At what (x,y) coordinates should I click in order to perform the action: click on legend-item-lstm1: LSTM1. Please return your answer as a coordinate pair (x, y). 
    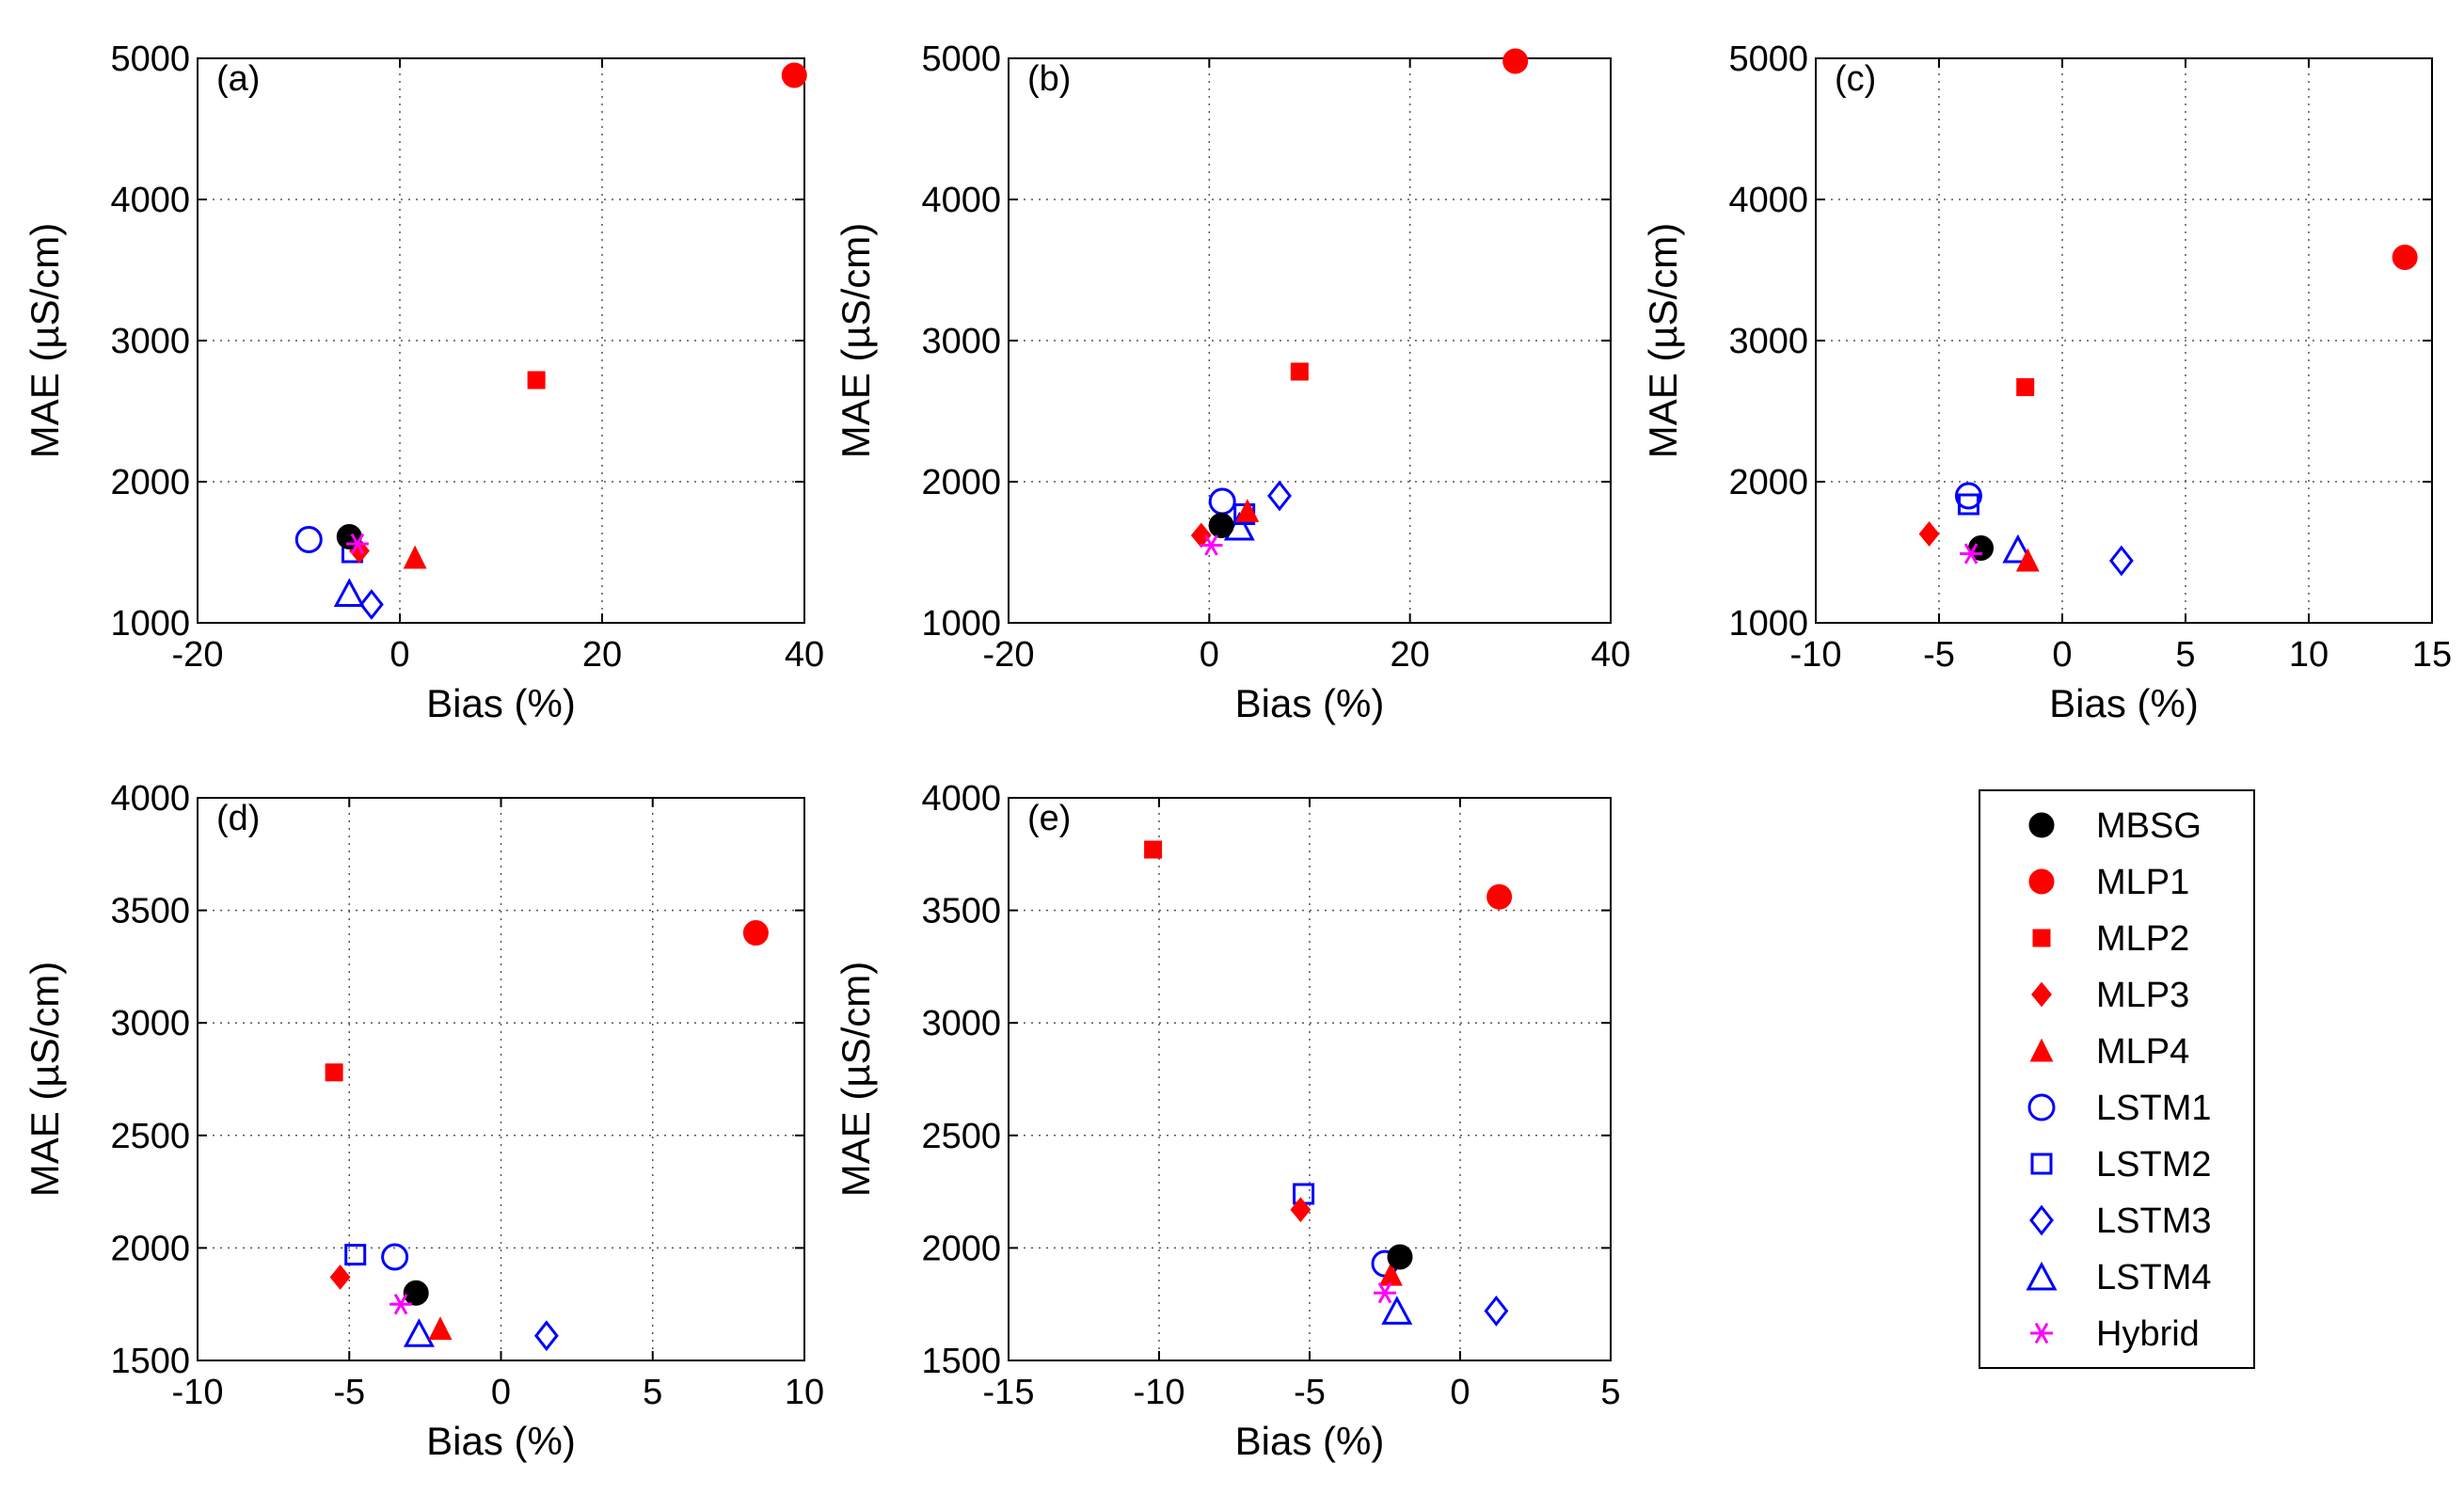
    Looking at the image, I should click on (2119, 1108).